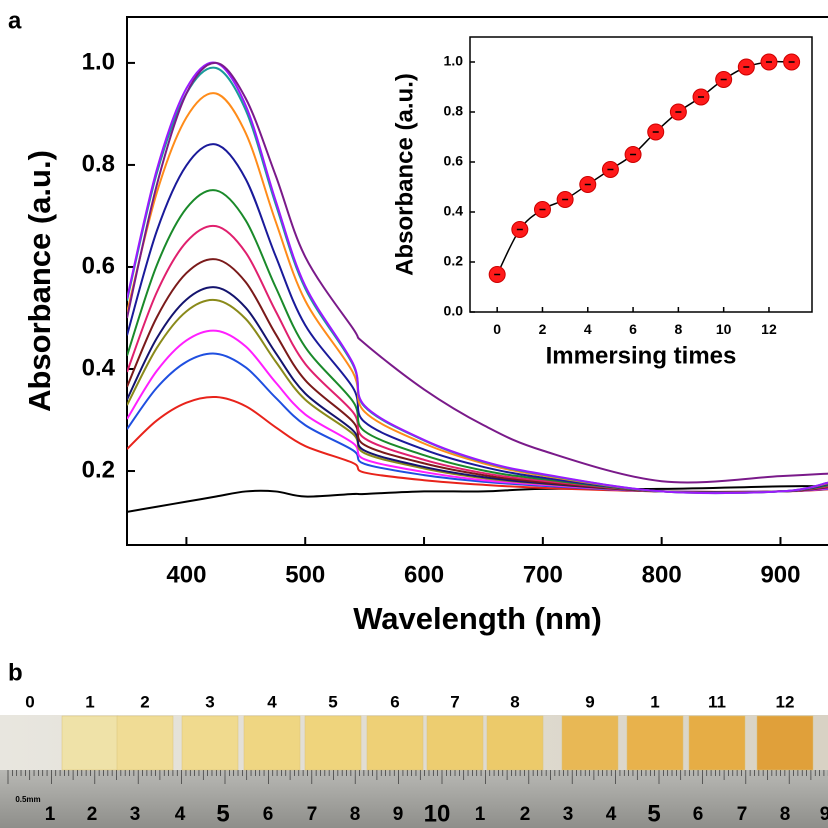 This screenshot has height=828, width=828. I want to click on x-tick-label: 10, so click(724, 329).